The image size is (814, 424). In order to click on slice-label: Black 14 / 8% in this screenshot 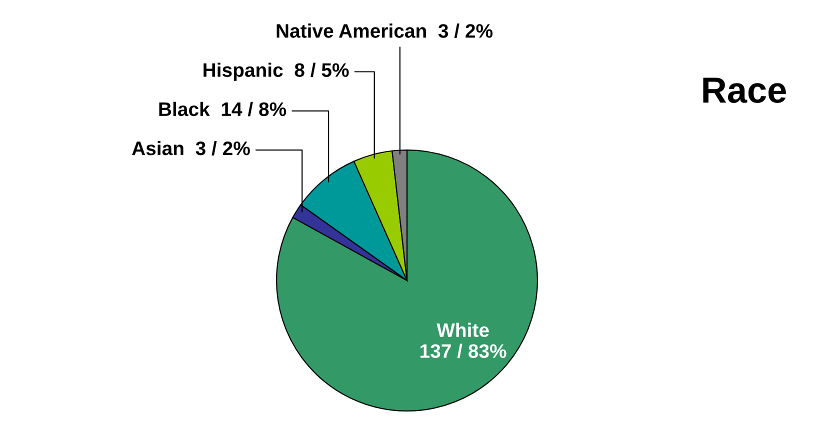, I will do `click(222, 109)`.